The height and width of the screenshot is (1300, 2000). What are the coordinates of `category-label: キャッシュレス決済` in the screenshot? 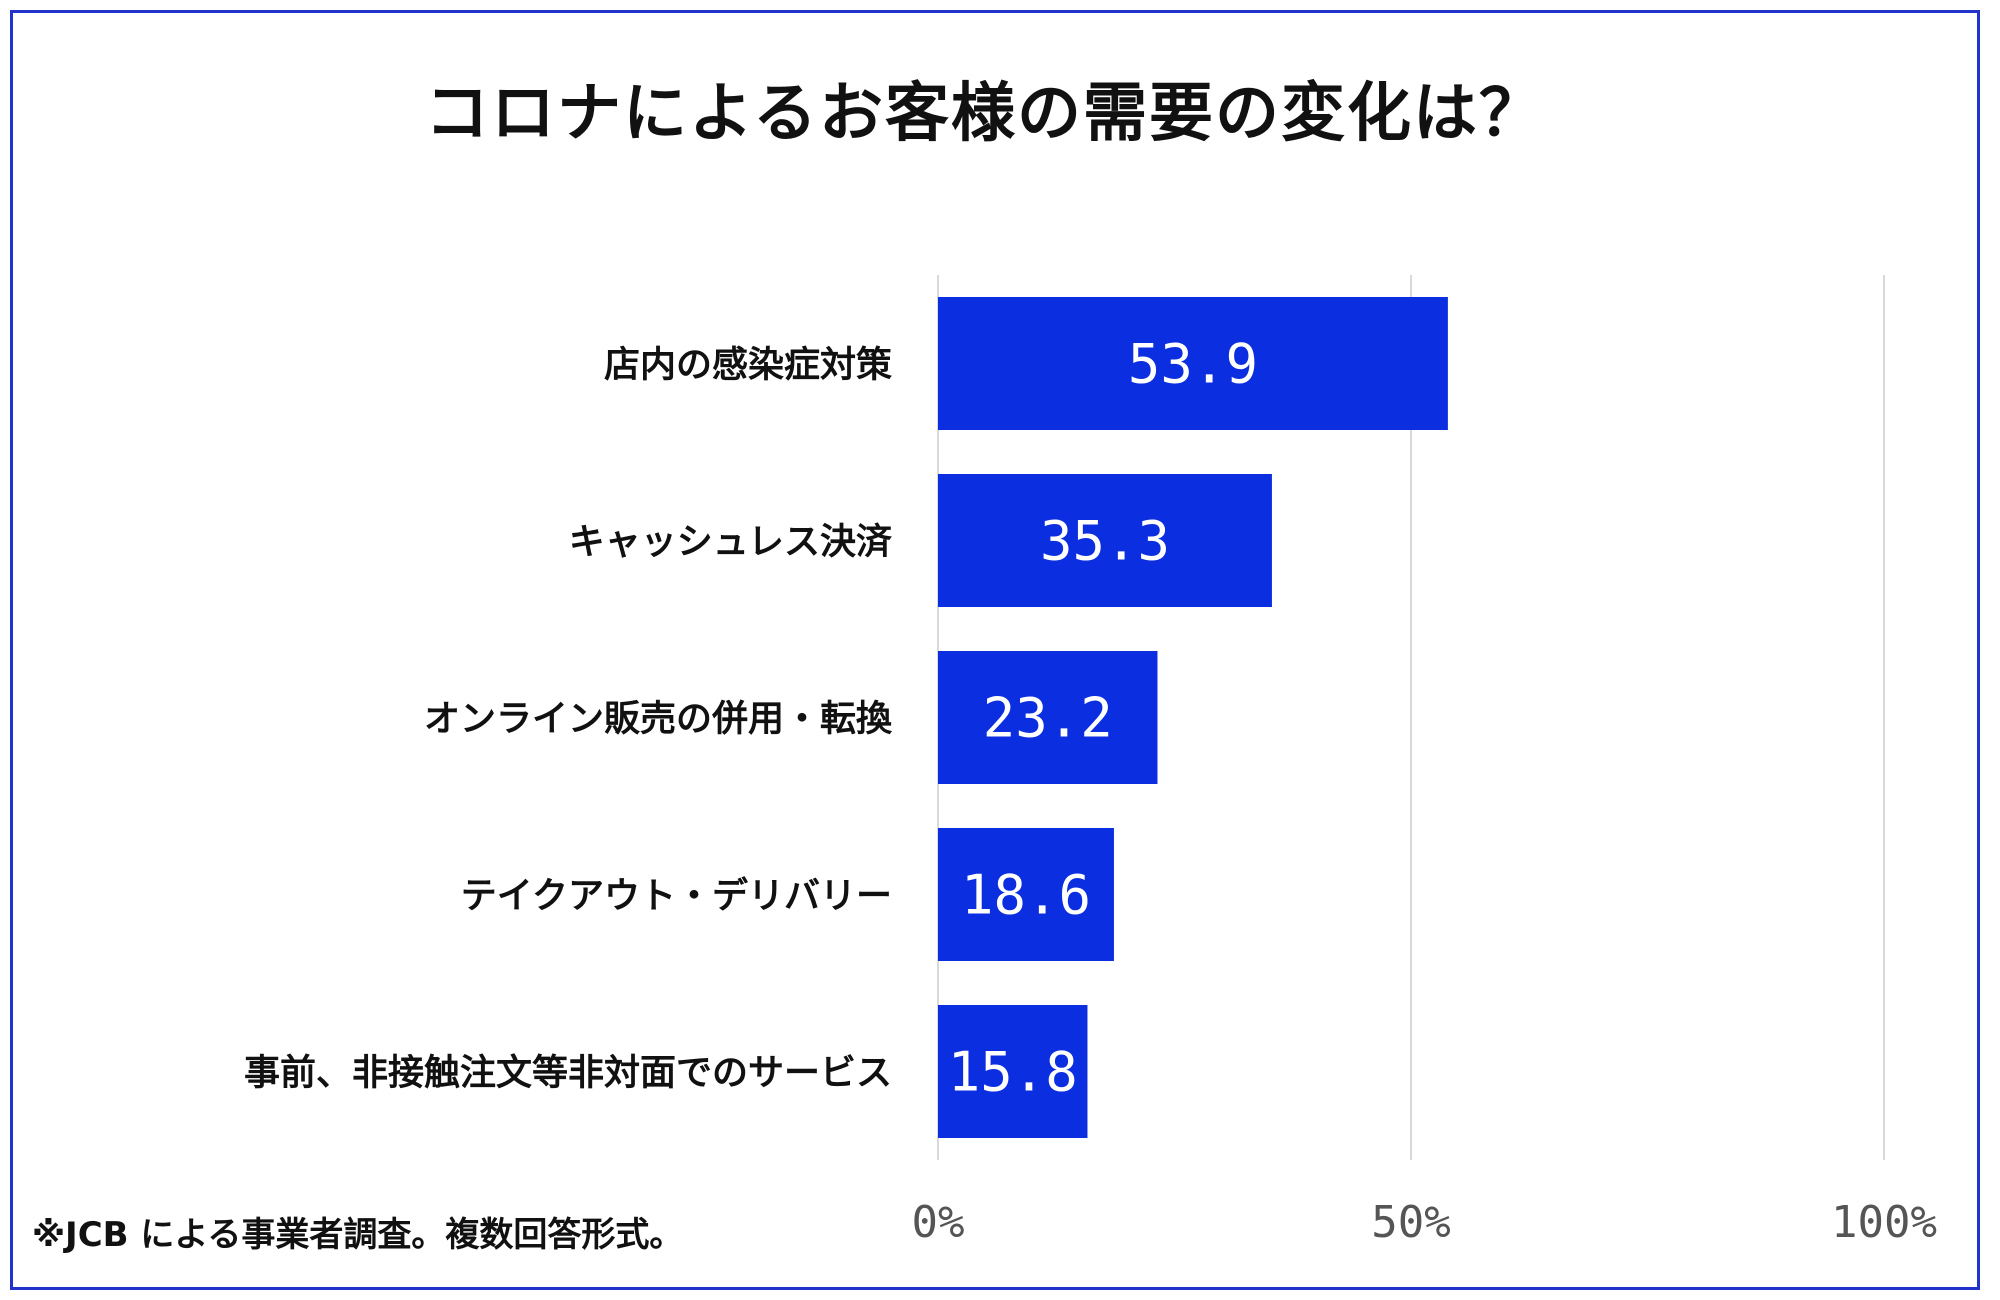 It's located at (730, 542).